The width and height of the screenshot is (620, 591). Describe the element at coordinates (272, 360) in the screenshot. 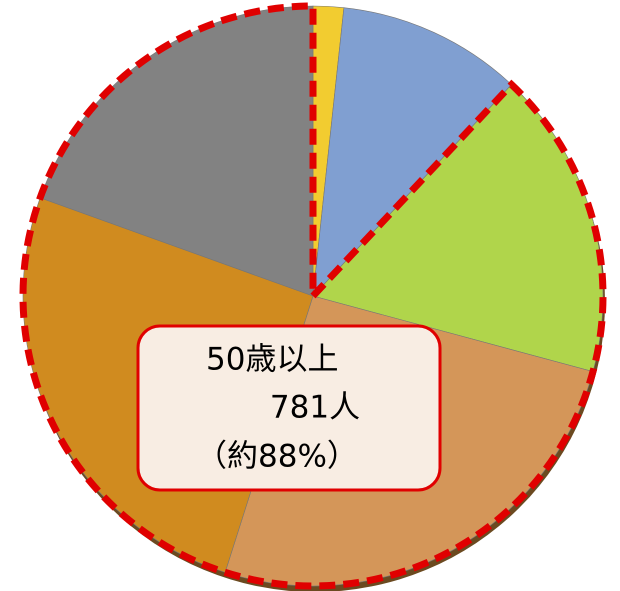

I see `annotation-text: 50歳以上` at that location.